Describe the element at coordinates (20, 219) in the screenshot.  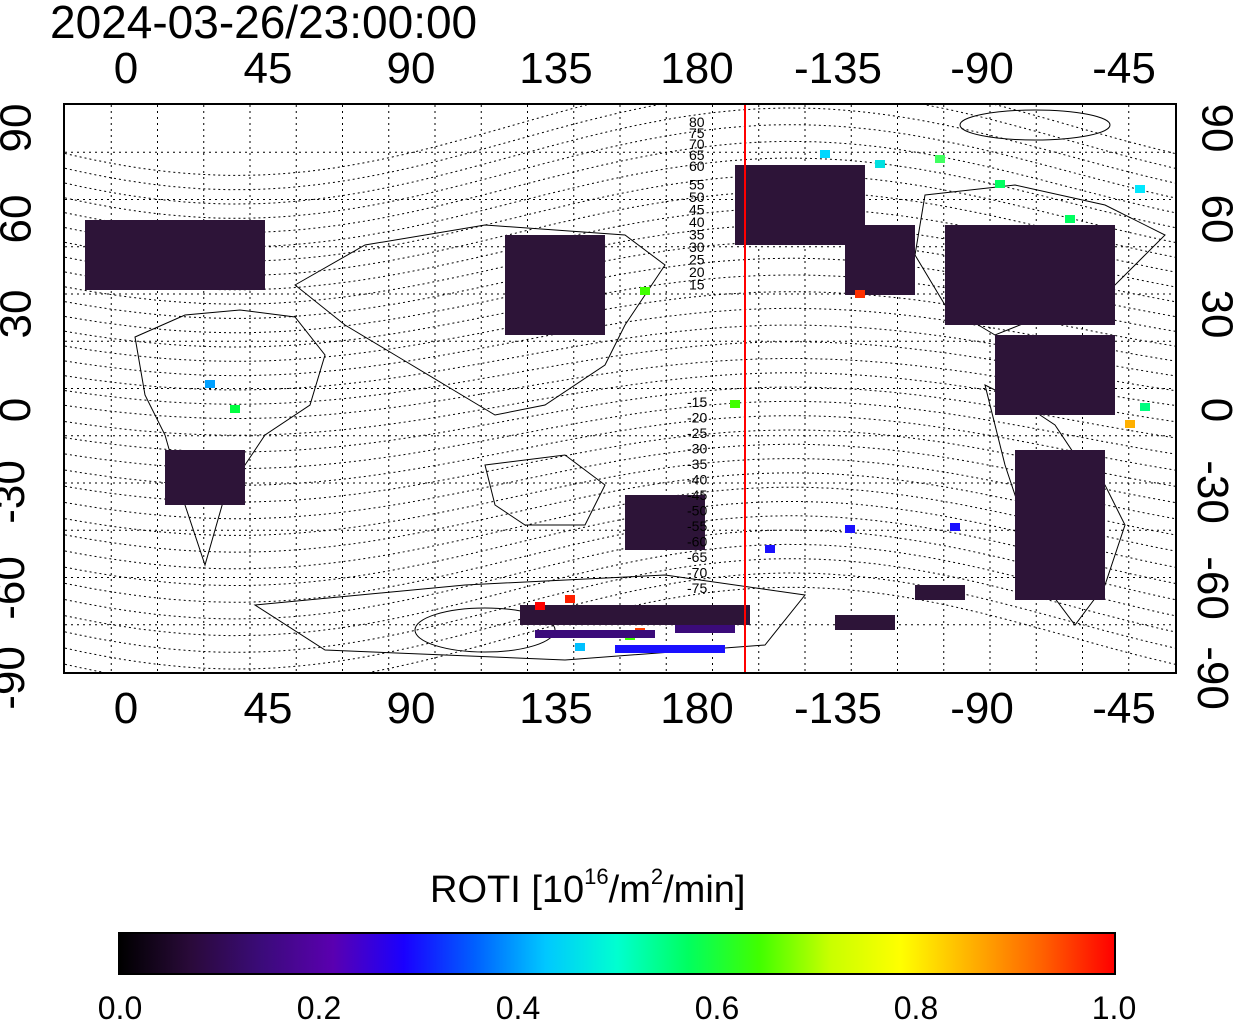
I see `left-y-tick: 60` at that location.